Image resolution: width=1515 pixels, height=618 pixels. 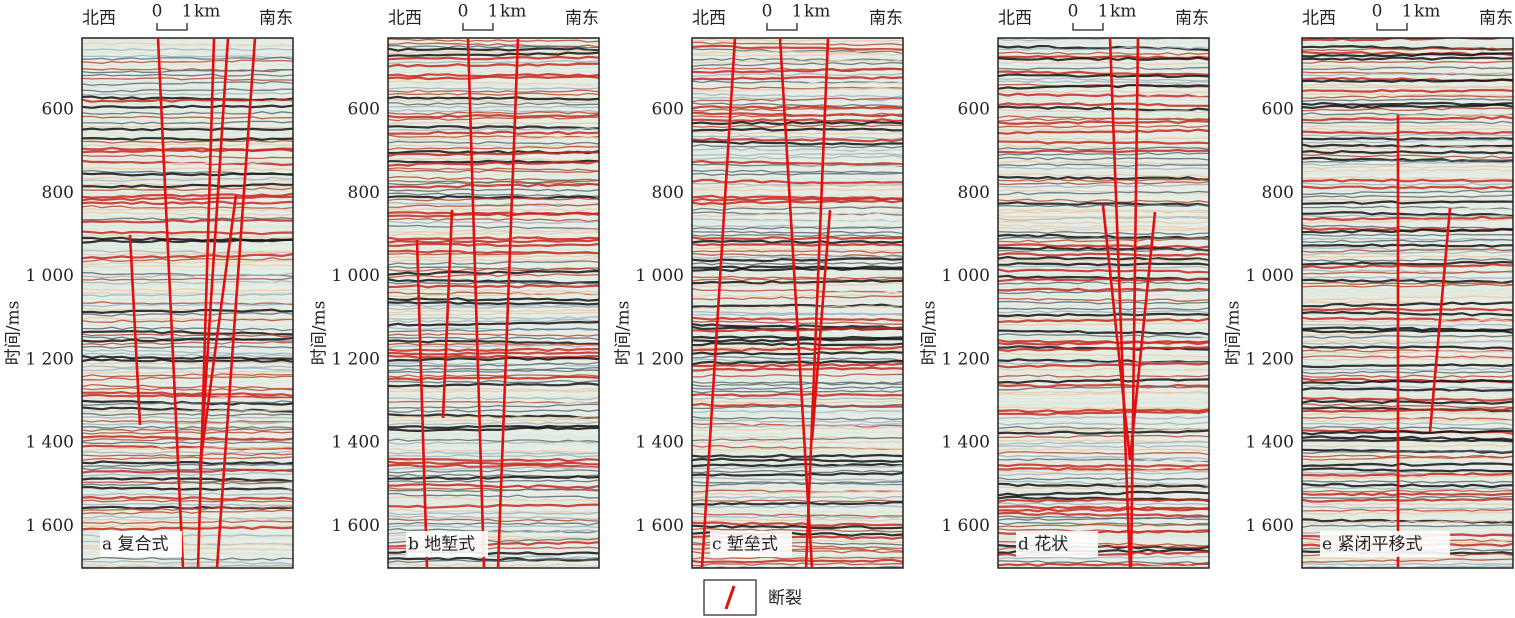 What do you see at coordinates (478, 27) in the screenshot?
I see `scale-bar` at bounding box center [478, 27].